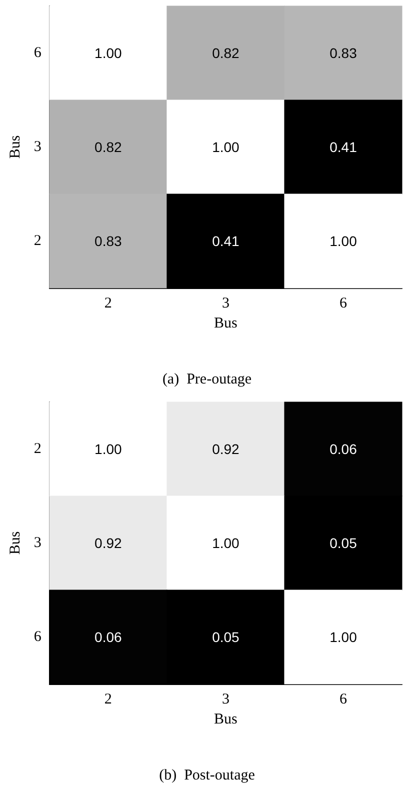  I want to click on text: (b) Post-outage, so click(207, 776).